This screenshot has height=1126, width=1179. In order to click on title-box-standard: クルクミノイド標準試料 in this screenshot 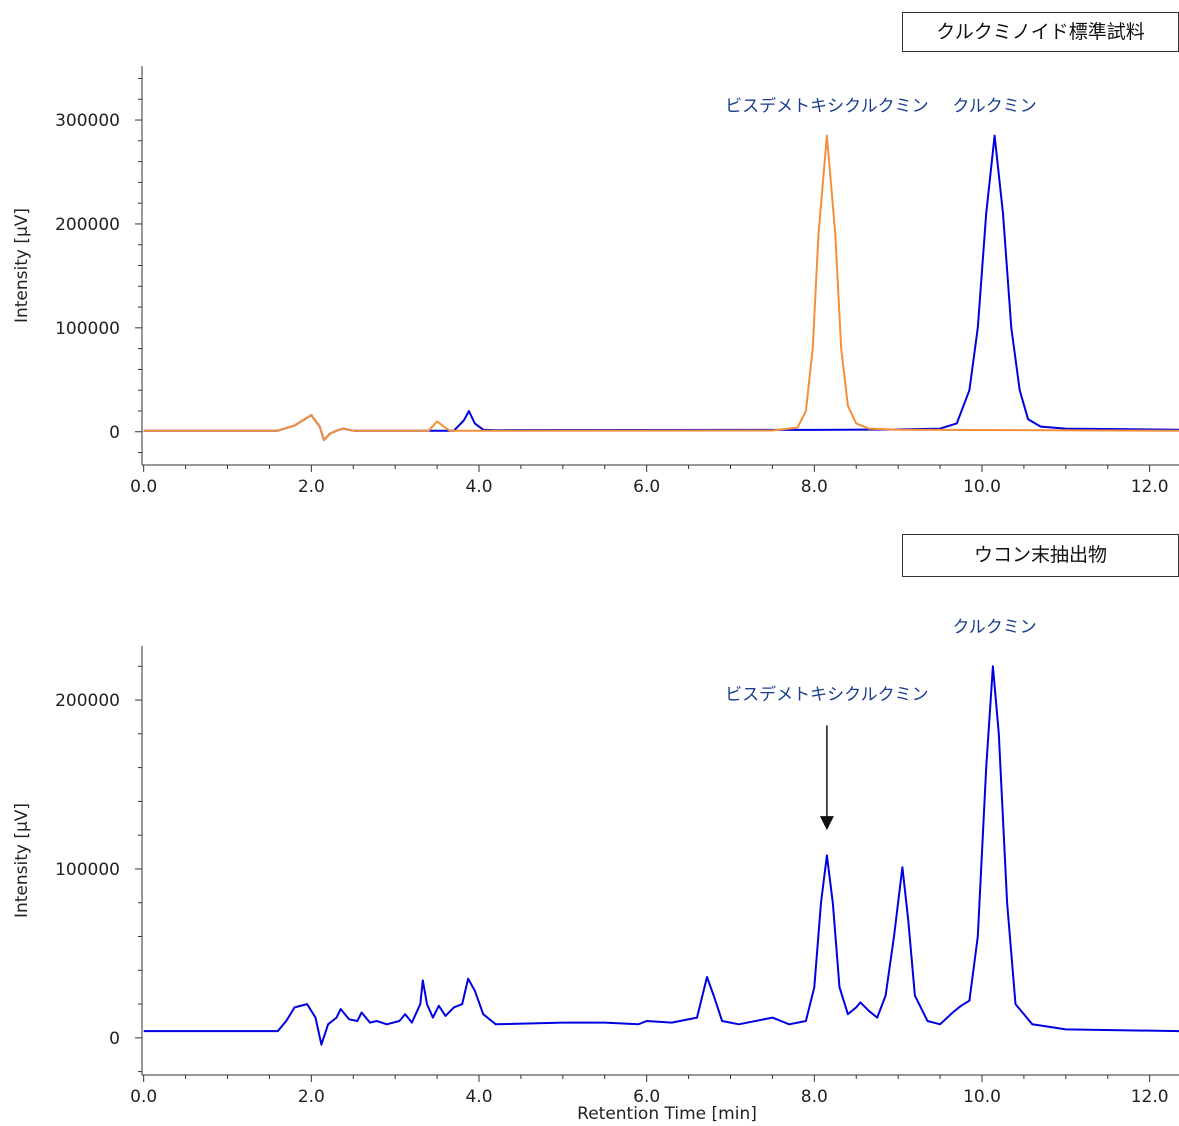, I will do `click(1040, 32)`.